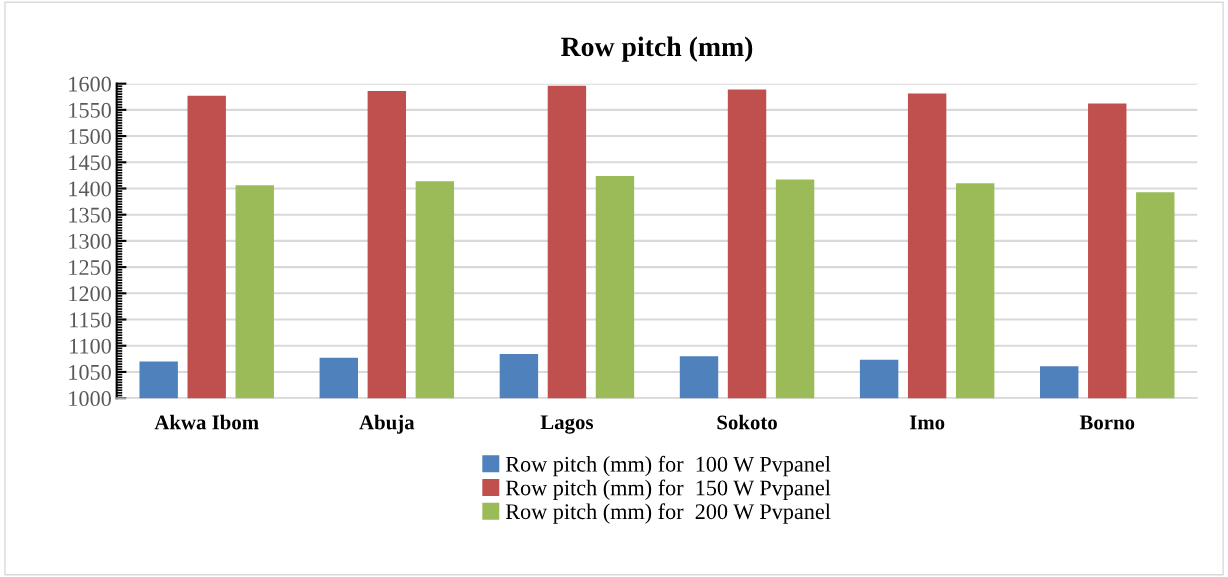 The height and width of the screenshot is (577, 1228). What do you see at coordinates (90, 84) in the screenshot?
I see `y-tick-label: 1600` at bounding box center [90, 84].